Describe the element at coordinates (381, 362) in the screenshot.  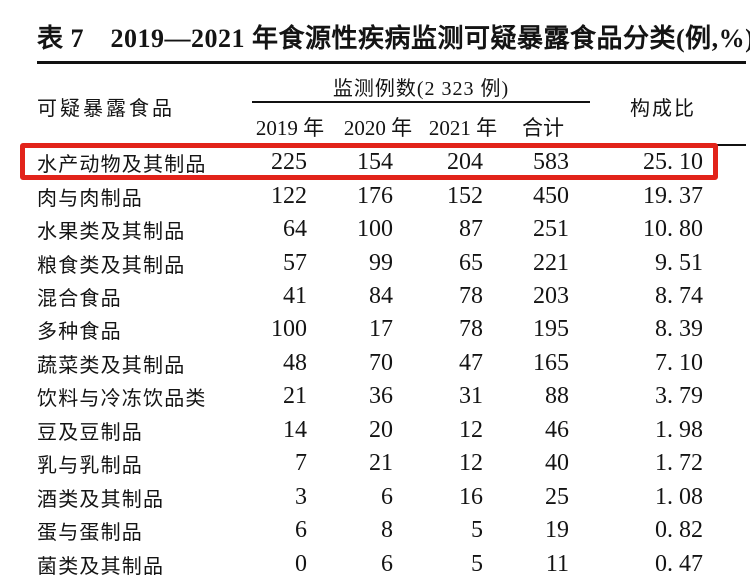
I see `cases-2020: 70` at that location.